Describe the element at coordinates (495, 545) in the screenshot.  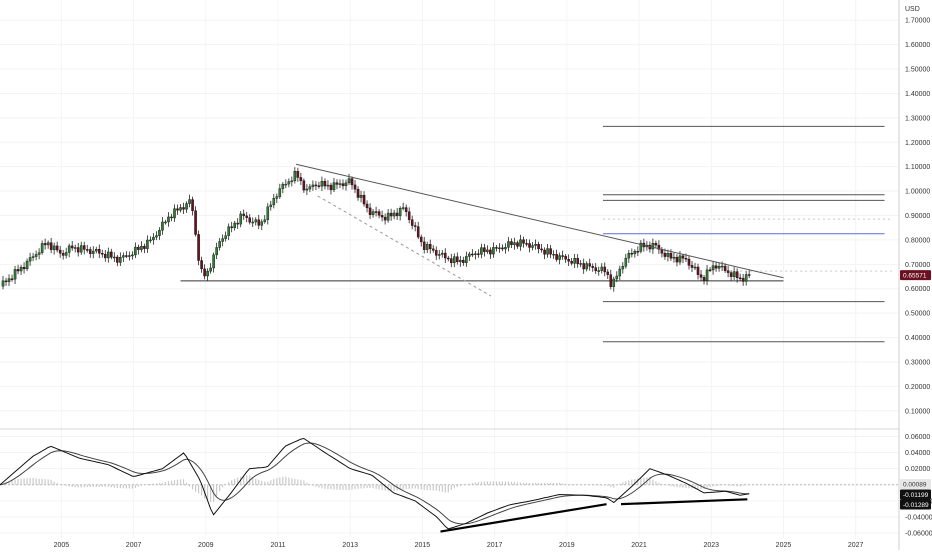
I see `time-tick-label: 2017` at that location.